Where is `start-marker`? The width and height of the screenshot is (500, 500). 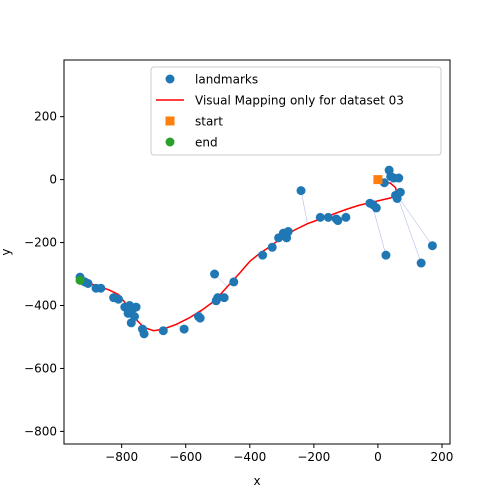 start-marker is located at coordinates (378, 180).